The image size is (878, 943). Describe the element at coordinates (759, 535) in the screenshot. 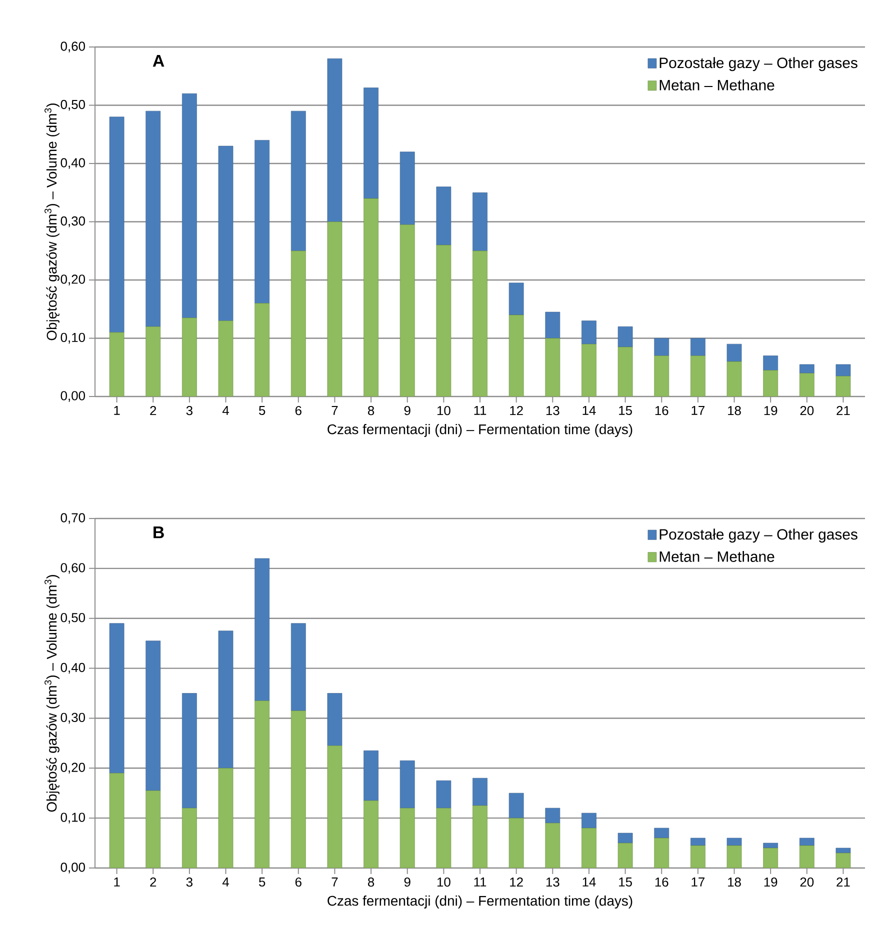

I see `legend-label: Pozostałe gazy – Other gases` at that location.